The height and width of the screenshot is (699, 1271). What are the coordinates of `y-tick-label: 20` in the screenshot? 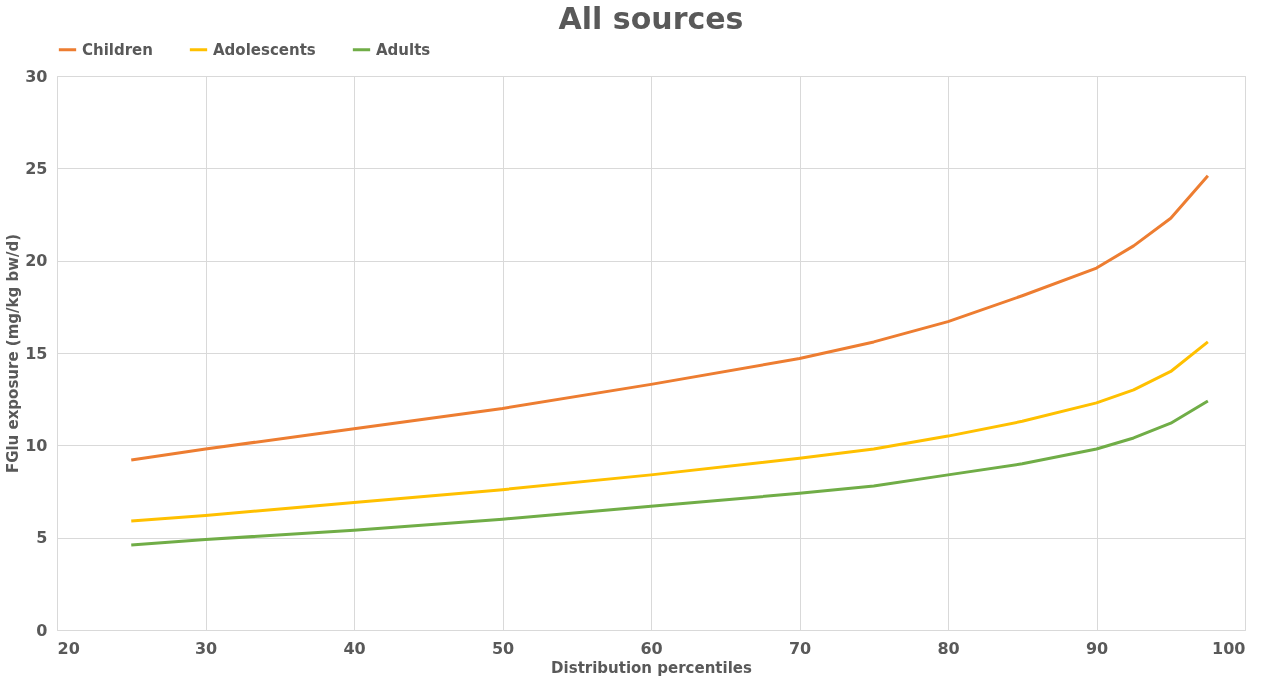 It's located at (36, 261).